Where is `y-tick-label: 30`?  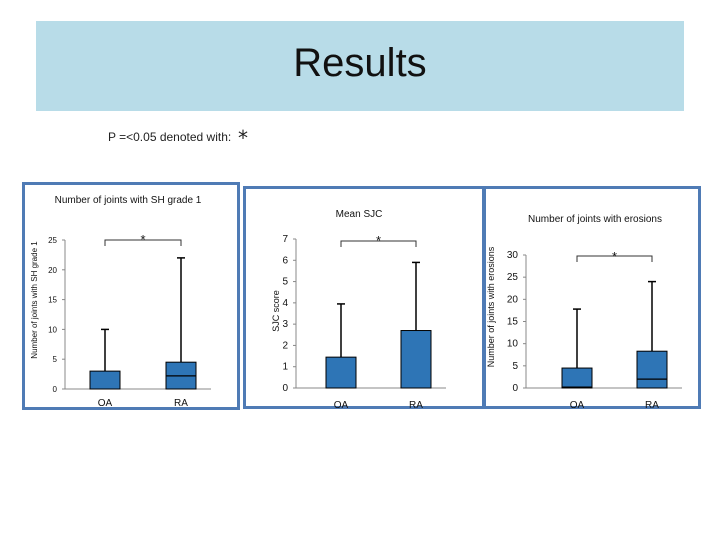 y-tick-label: 30 is located at coordinates (513, 255).